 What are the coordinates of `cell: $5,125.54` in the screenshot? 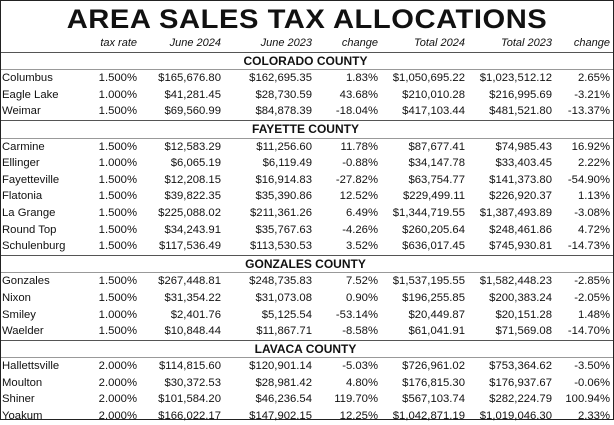 It's located at (286, 314).